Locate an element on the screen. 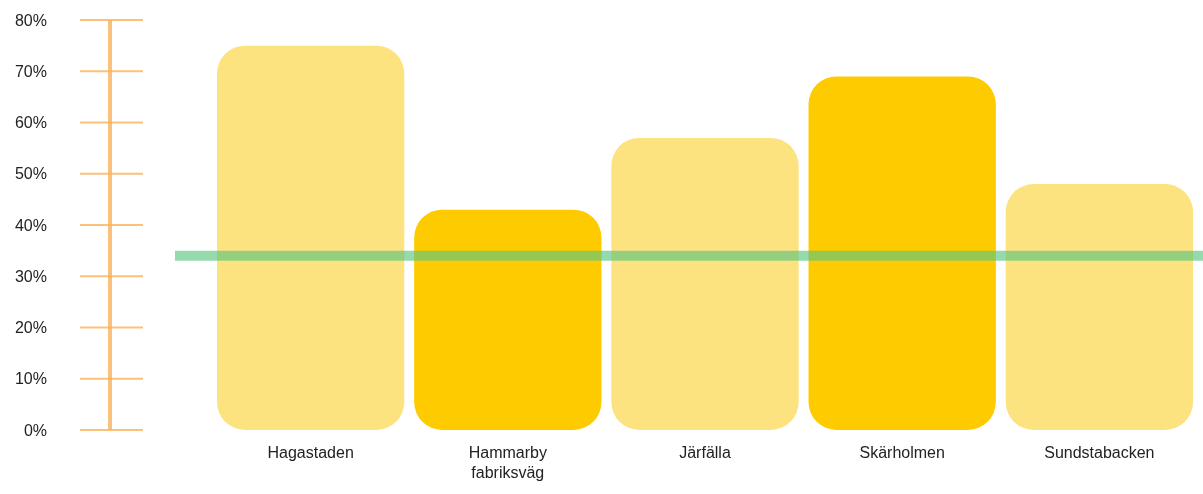 The width and height of the screenshot is (1203, 494). x-tick-label: Järfälla is located at coordinates (705, 452).